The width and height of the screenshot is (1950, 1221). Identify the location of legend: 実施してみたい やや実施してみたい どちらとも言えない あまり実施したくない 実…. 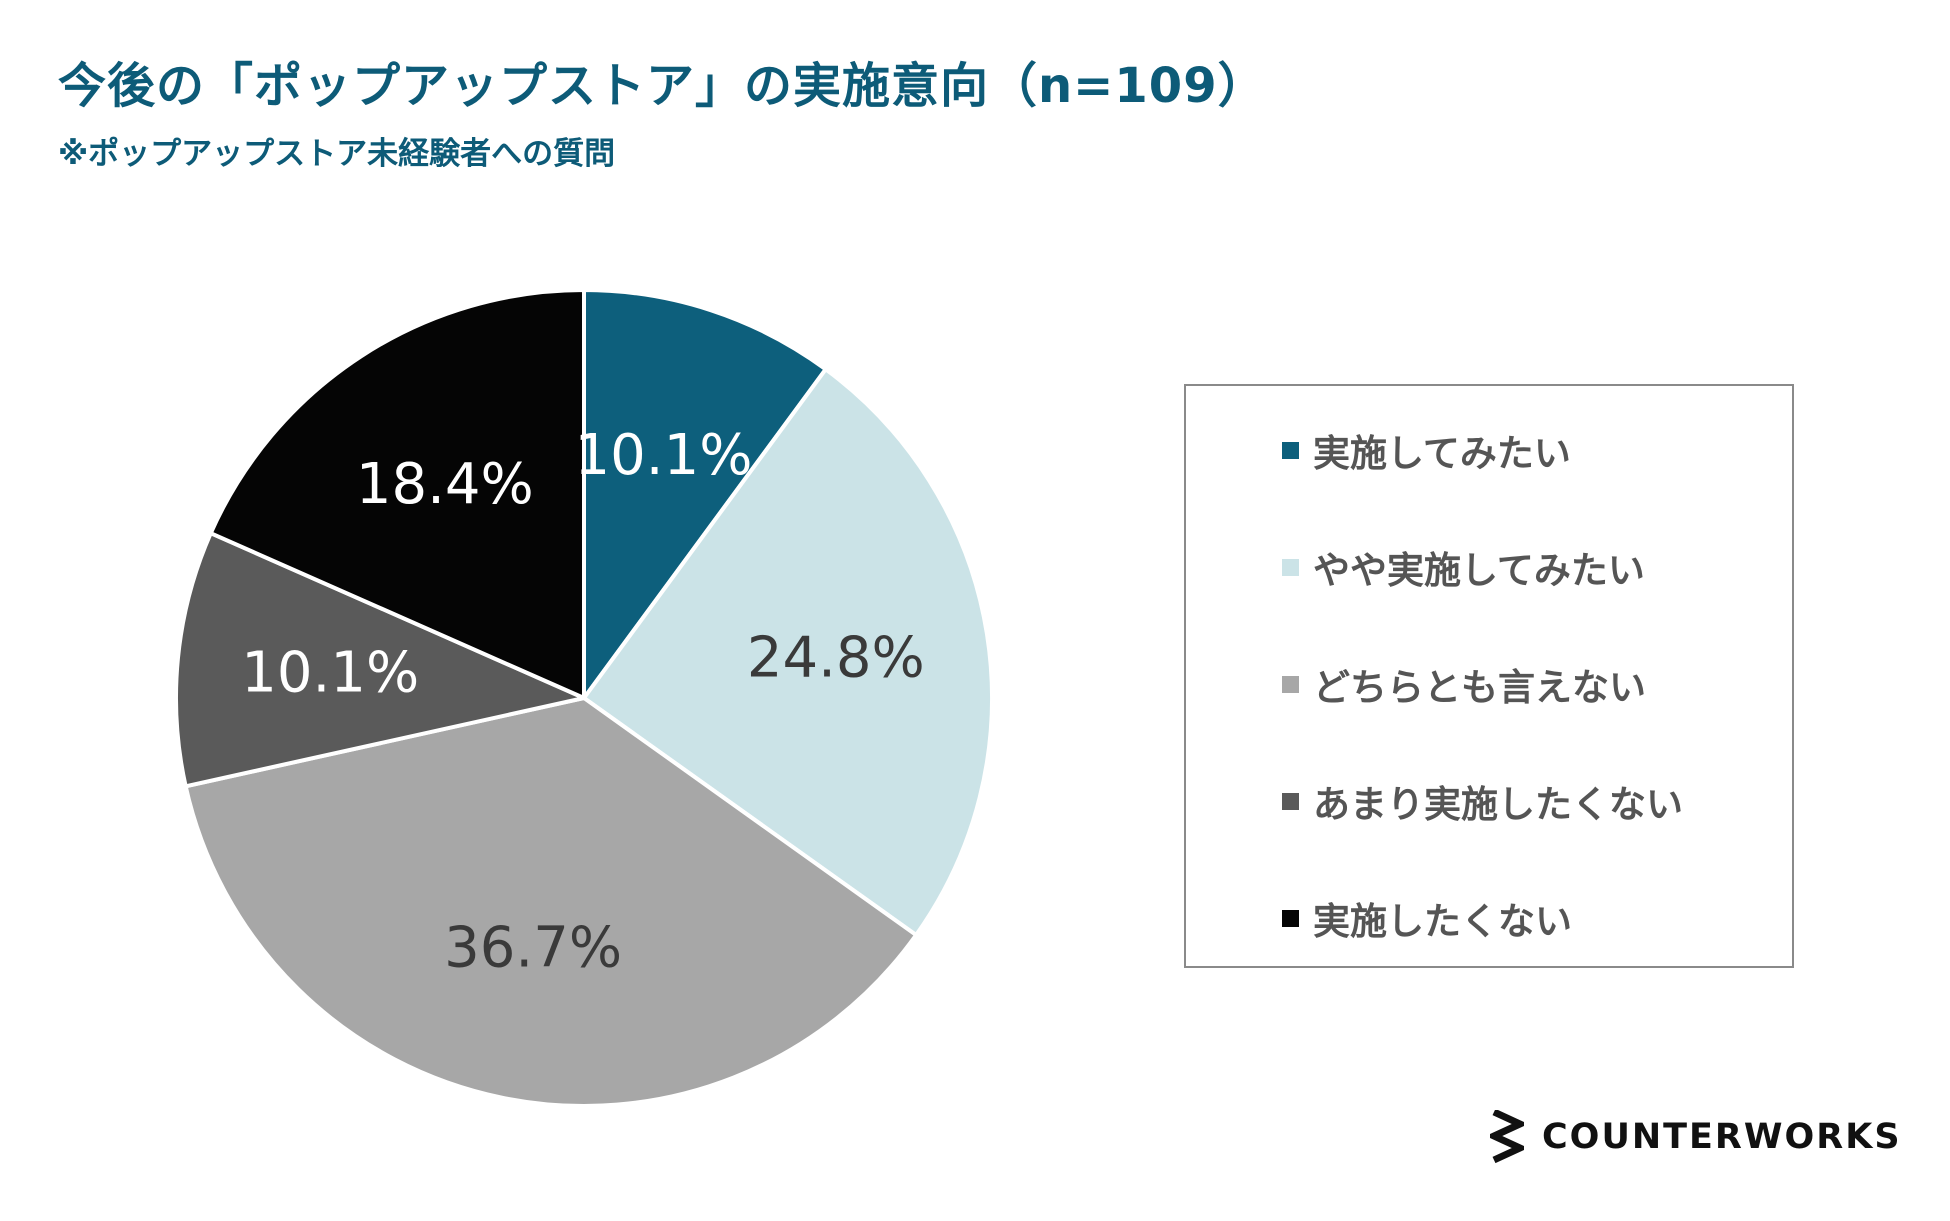
(1489, 676).